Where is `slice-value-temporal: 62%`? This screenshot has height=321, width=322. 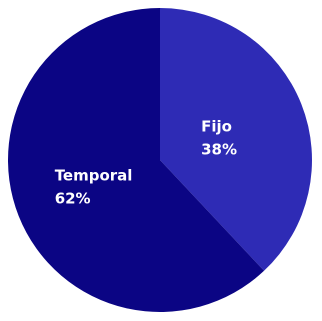 slice-value-temporal: 62% is located at coordinates (73, 198).